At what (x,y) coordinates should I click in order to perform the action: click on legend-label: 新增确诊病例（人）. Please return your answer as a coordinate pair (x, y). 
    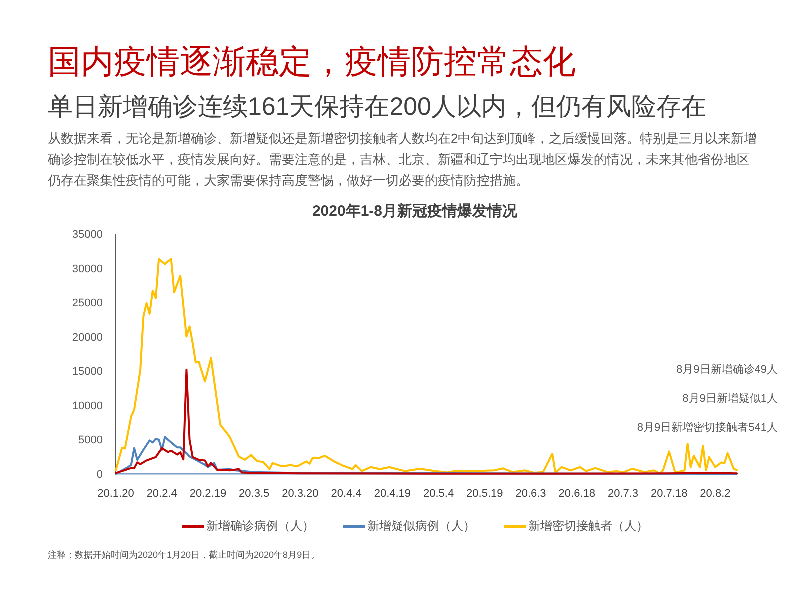
    Looking at the image, I should click on (260, 526).